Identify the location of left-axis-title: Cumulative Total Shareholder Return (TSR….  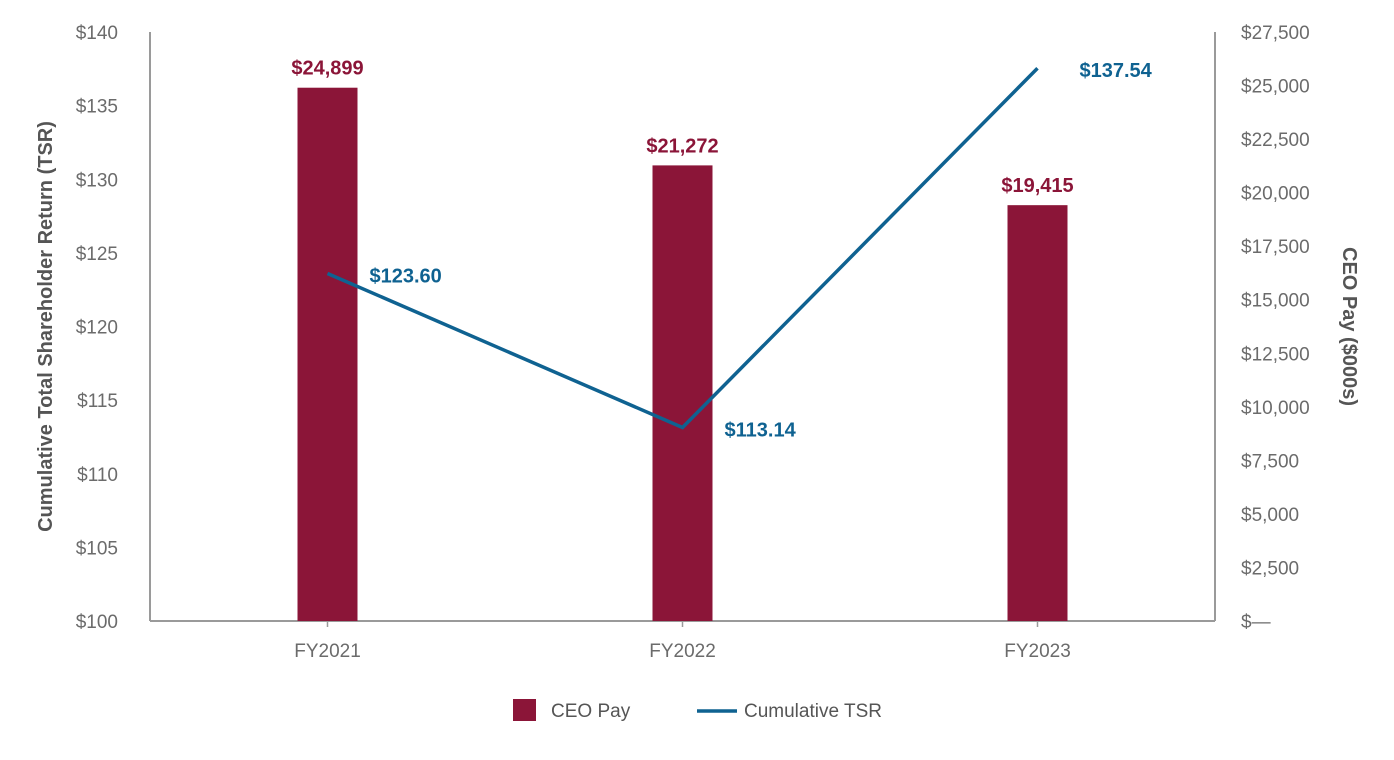
(46, 326).